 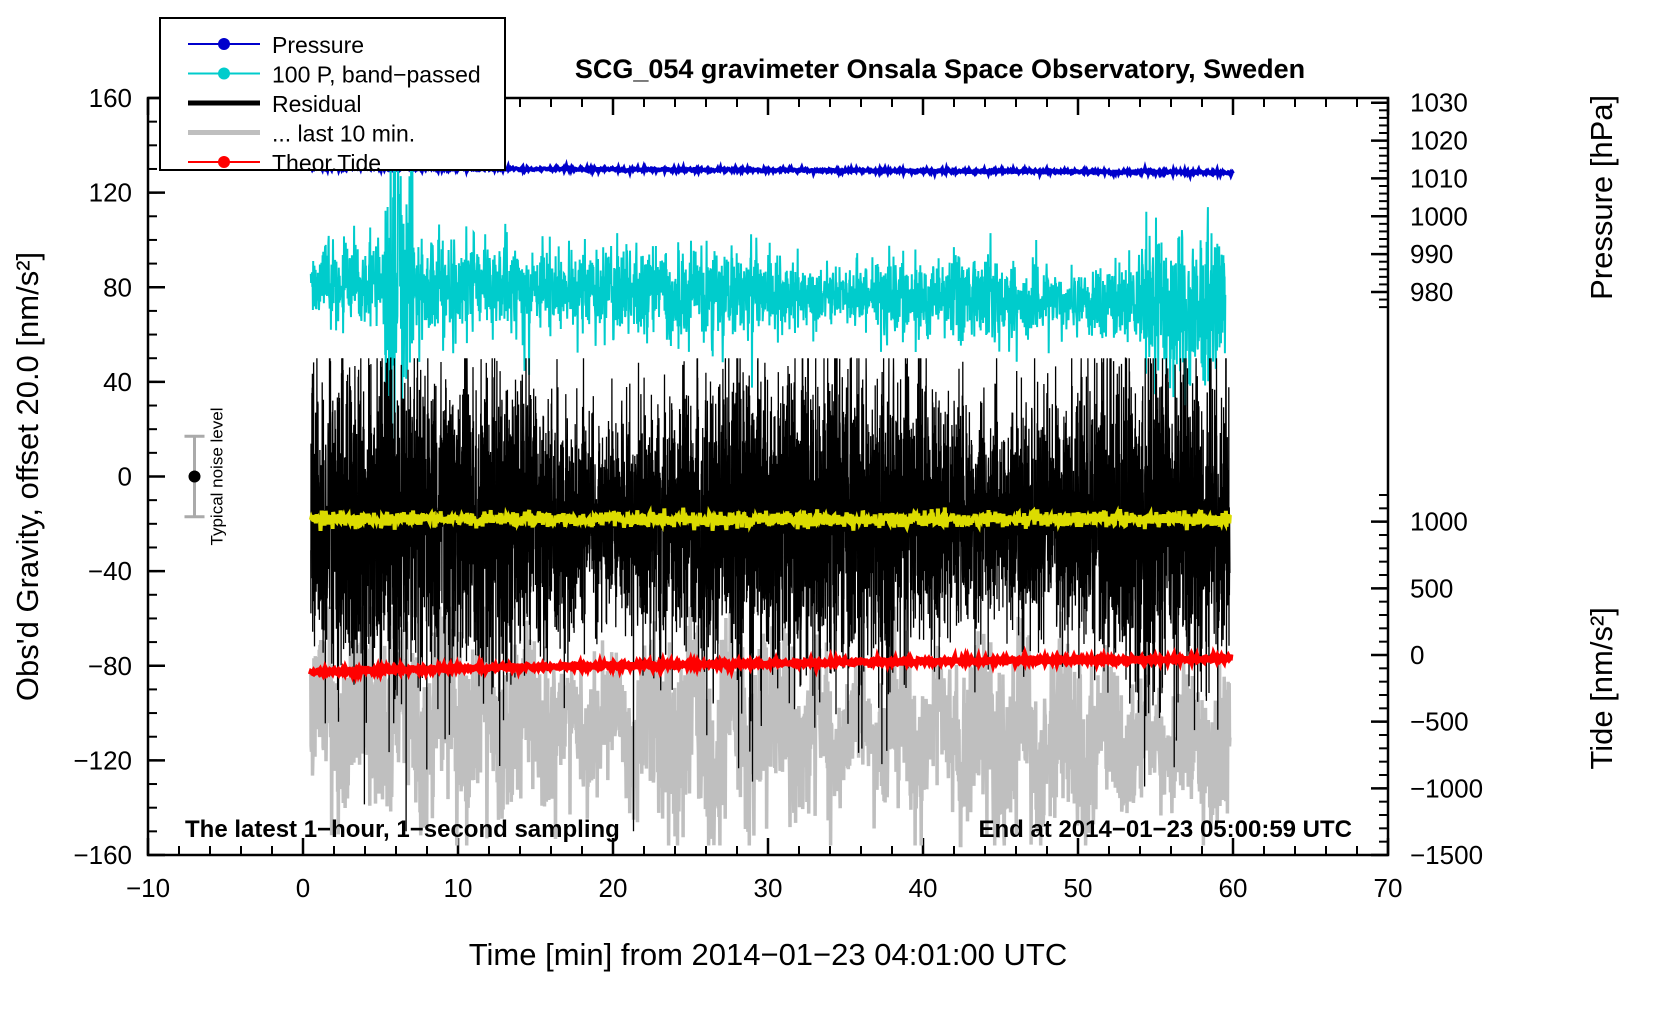 What do you see at coordinates (102, 855) in the screenshot?
I see `svg-text: −160` at bounding box center [102, 855].